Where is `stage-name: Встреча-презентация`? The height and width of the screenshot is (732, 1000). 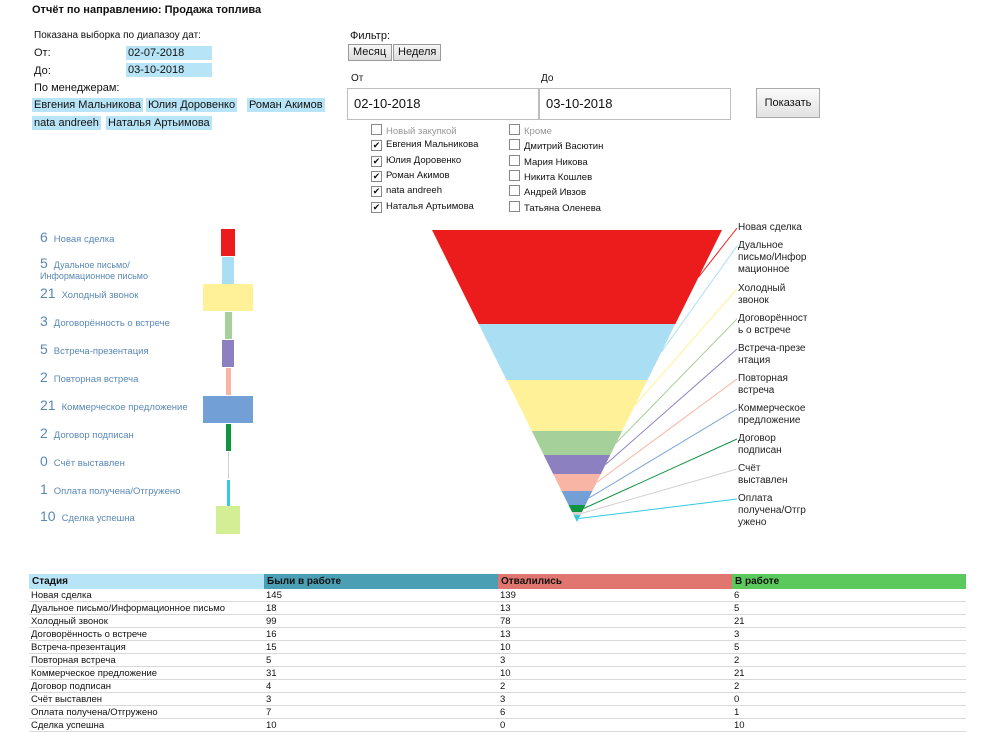 stage-name: Встреча-презентация is located at coordinates (101, 351).